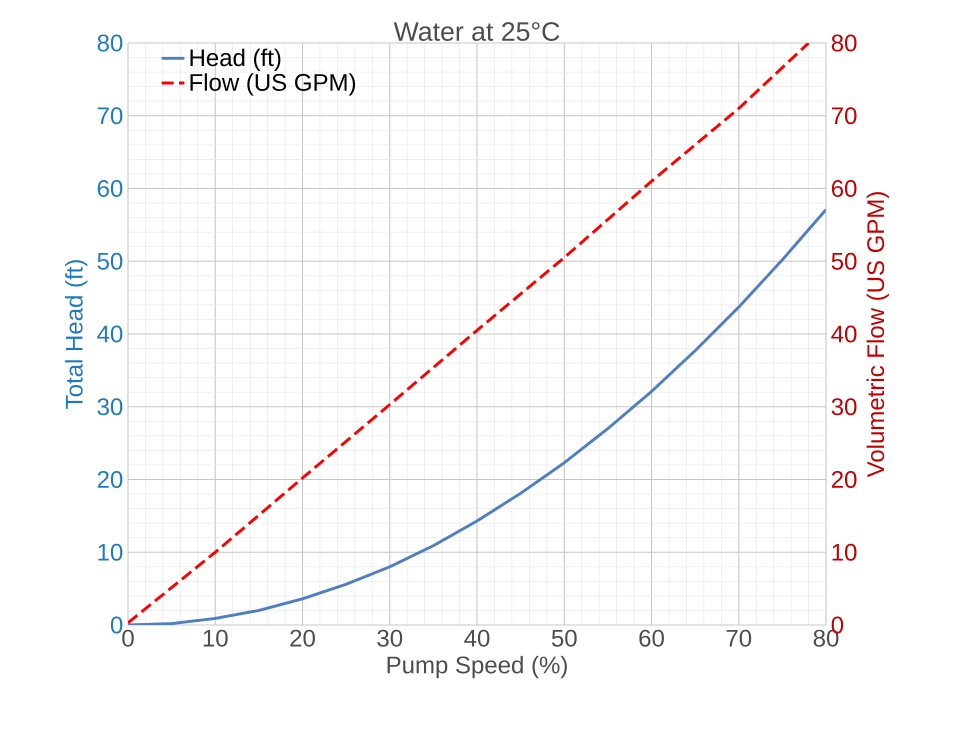  What do you see at coordinates (844, 115) in the screenshot?
I see `y2-tick-label: 70` at bounding box center [844, 115].